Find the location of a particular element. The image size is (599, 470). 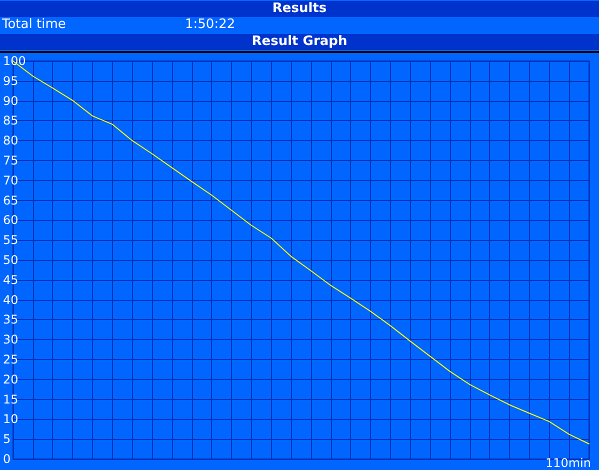

y-tick-label: 5 is located at coordinates (7, 439).